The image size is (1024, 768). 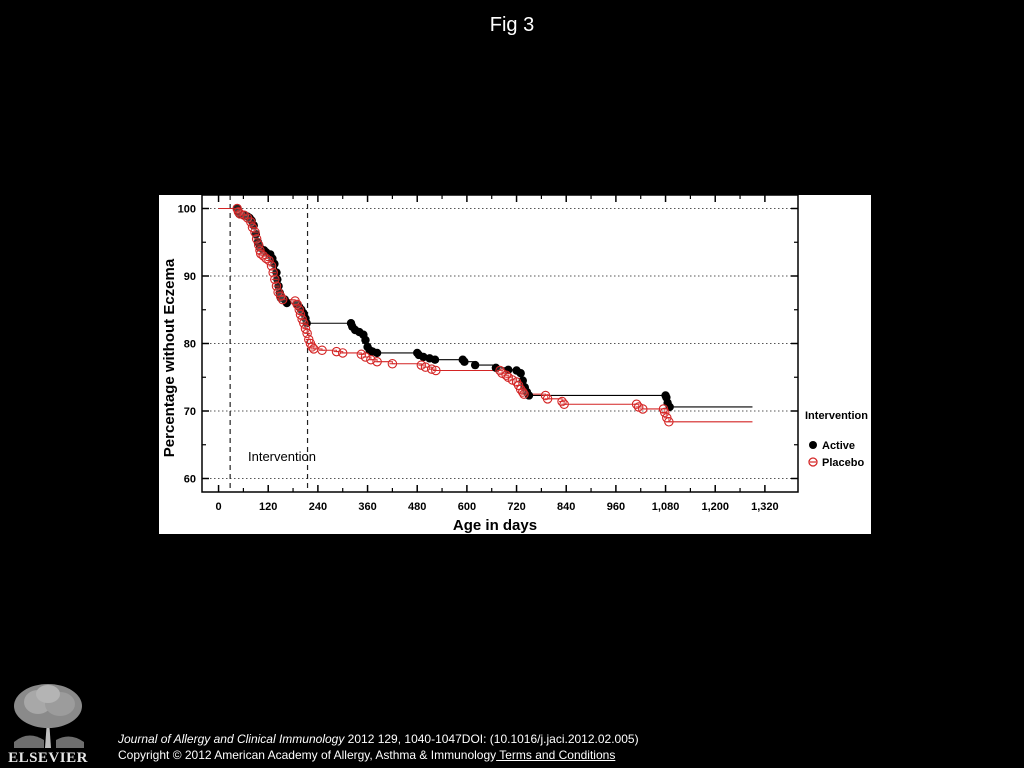 I want to click on legend-label-placebo: Placebo, so click(x=843, y=463).